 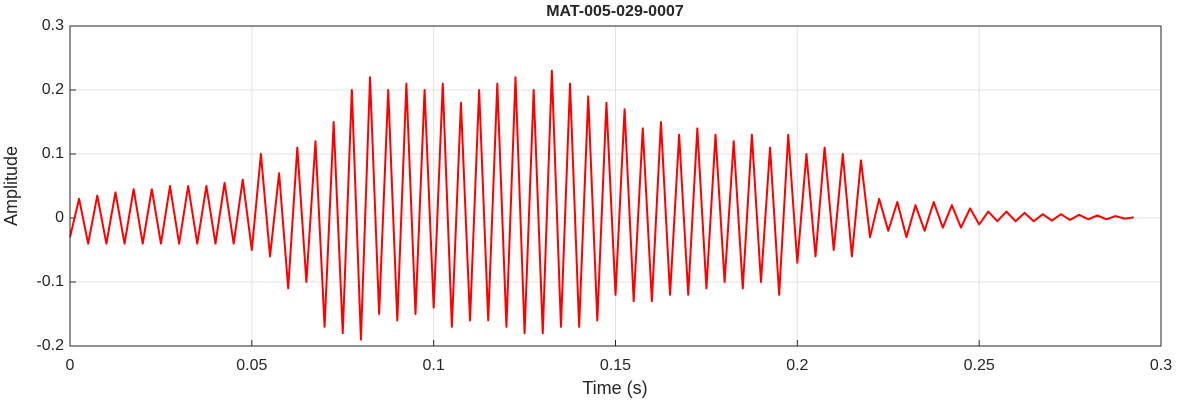 I want to click on x-tick-label: 0.15, so click(x=615, y=365).